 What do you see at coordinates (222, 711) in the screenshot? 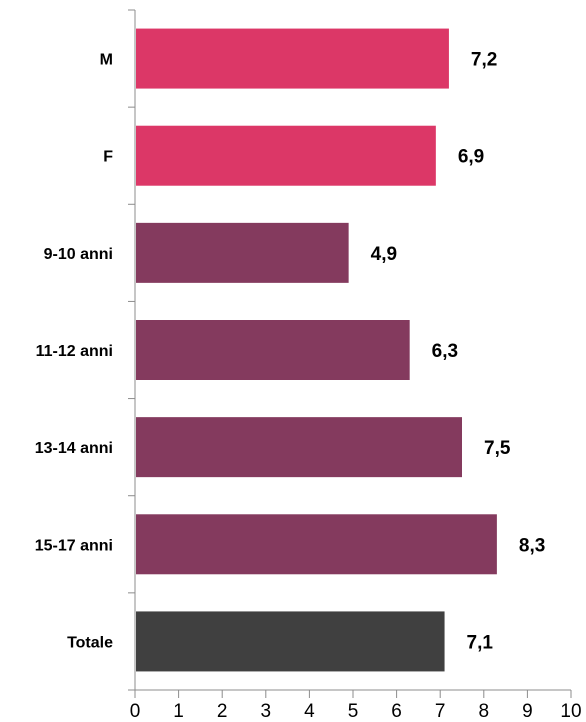
I see `x-tick-label-2: 2` at bounding box center [222, 711].